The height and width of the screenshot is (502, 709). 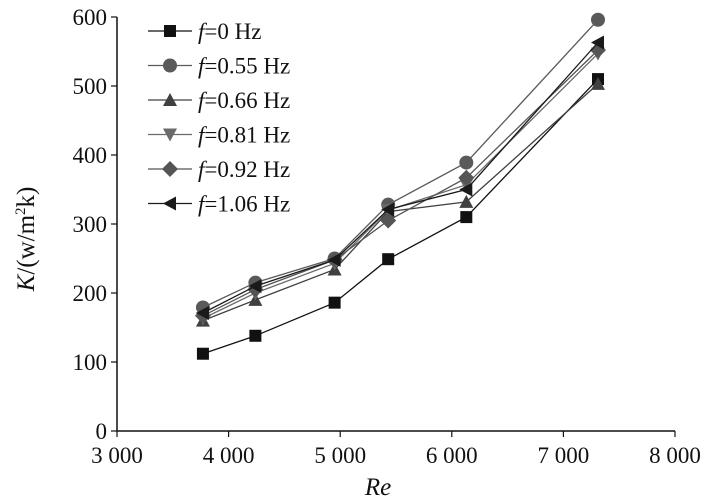 I want to click on y-tick-label: 300, so click(x=90, y=224).